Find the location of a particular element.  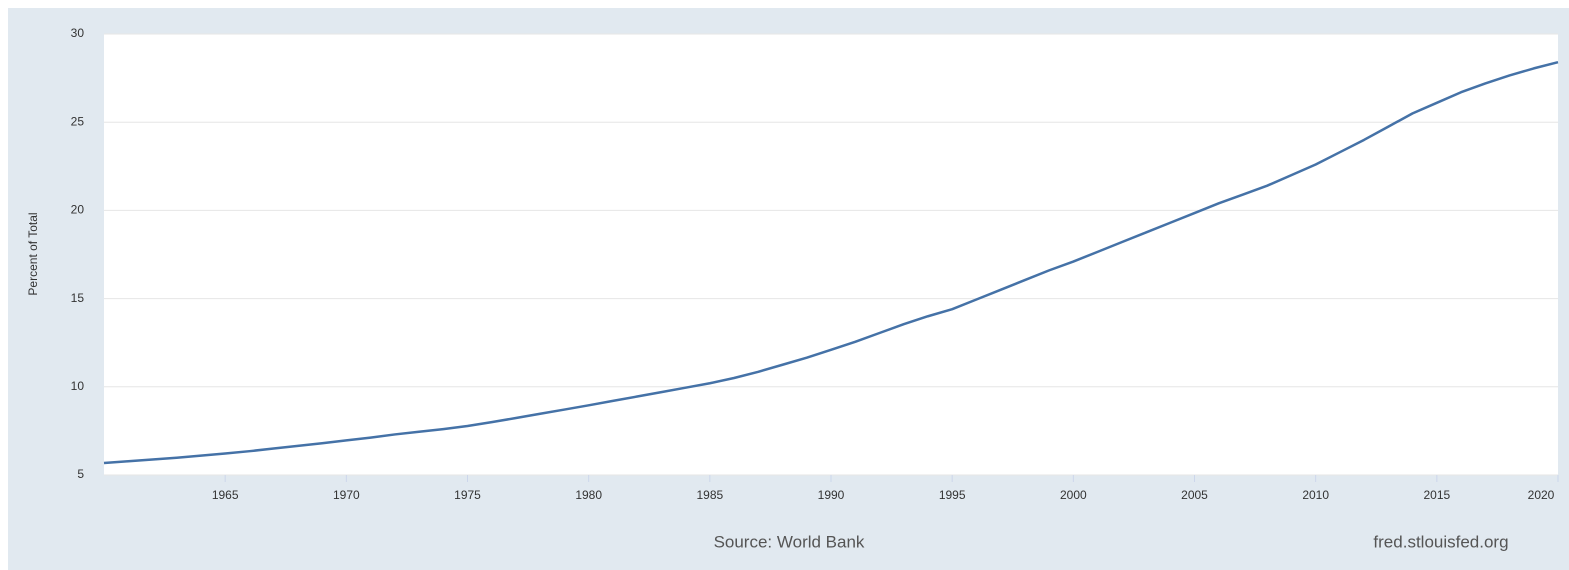

y-axis-label: Percent of Total is located at coordinates (33, 253).